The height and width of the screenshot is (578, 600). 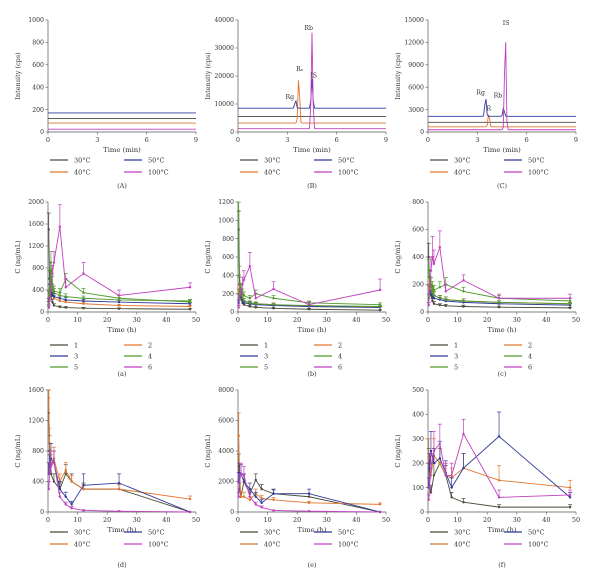 I want to click on y-tick-label: 600, so click(x=228, y=257).